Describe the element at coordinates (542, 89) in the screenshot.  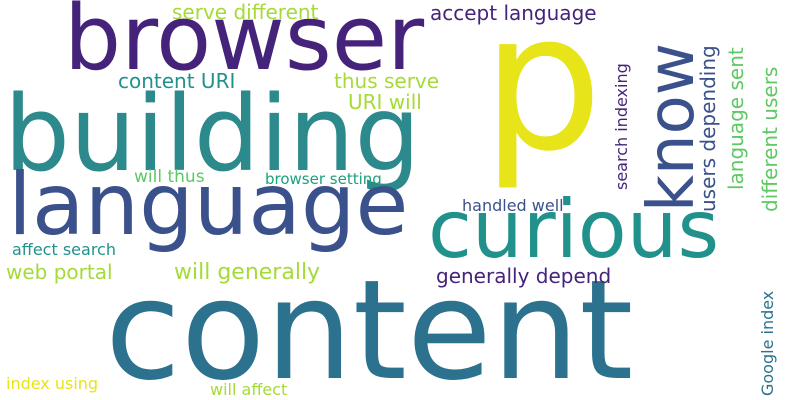
I see `word-p: p` at that location.